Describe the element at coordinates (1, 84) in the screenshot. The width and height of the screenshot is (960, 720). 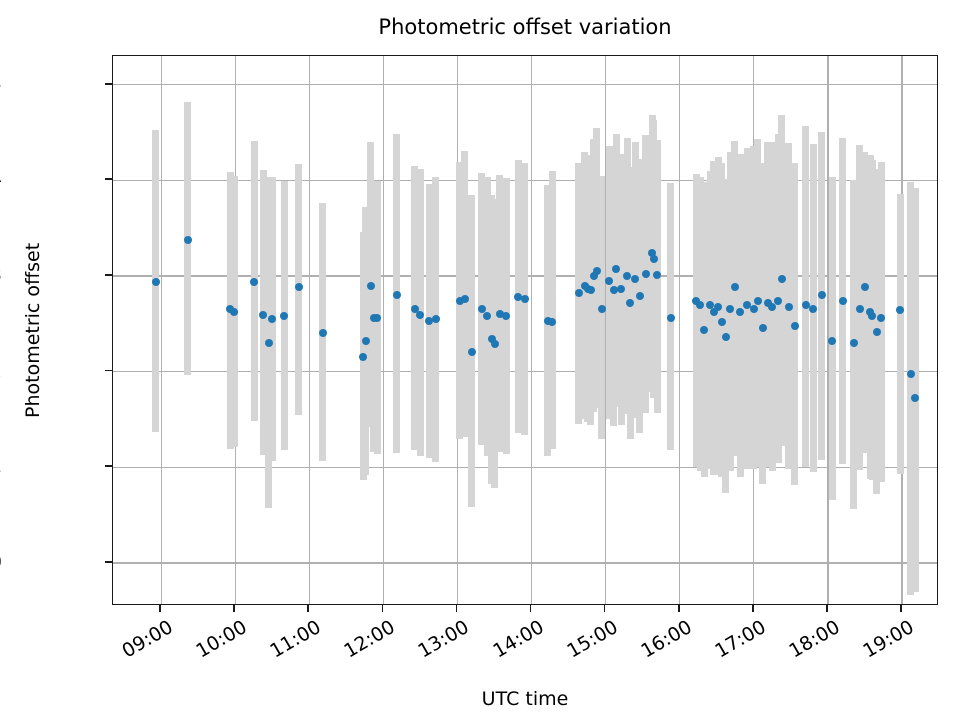
I see `y-tick-label: 10.5` at that location.